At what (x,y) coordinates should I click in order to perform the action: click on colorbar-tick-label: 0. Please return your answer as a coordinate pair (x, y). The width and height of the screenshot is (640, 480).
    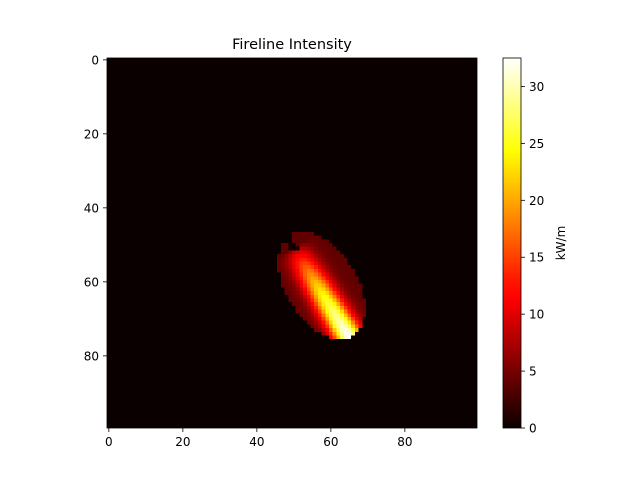
    Looking at the image, I should click on (533, 429).